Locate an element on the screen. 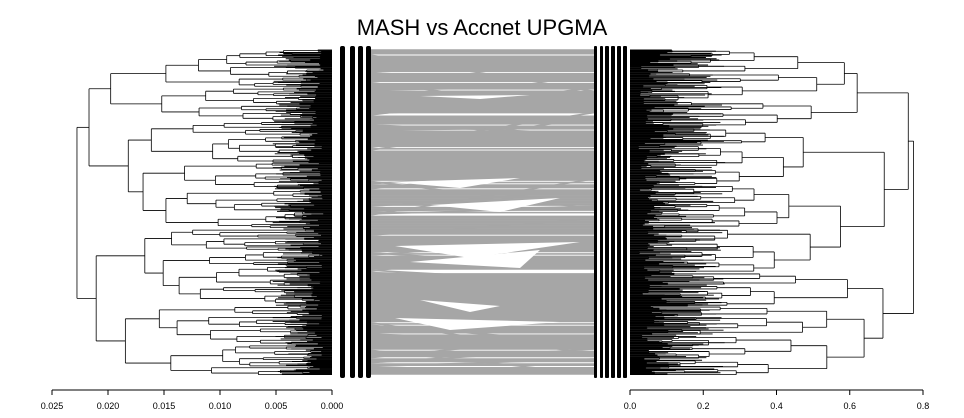 The image size is (964, 418). right-x-axis: 0.0 0.2 0.4 0.6 0.8 is located at coordinates (777, 400).